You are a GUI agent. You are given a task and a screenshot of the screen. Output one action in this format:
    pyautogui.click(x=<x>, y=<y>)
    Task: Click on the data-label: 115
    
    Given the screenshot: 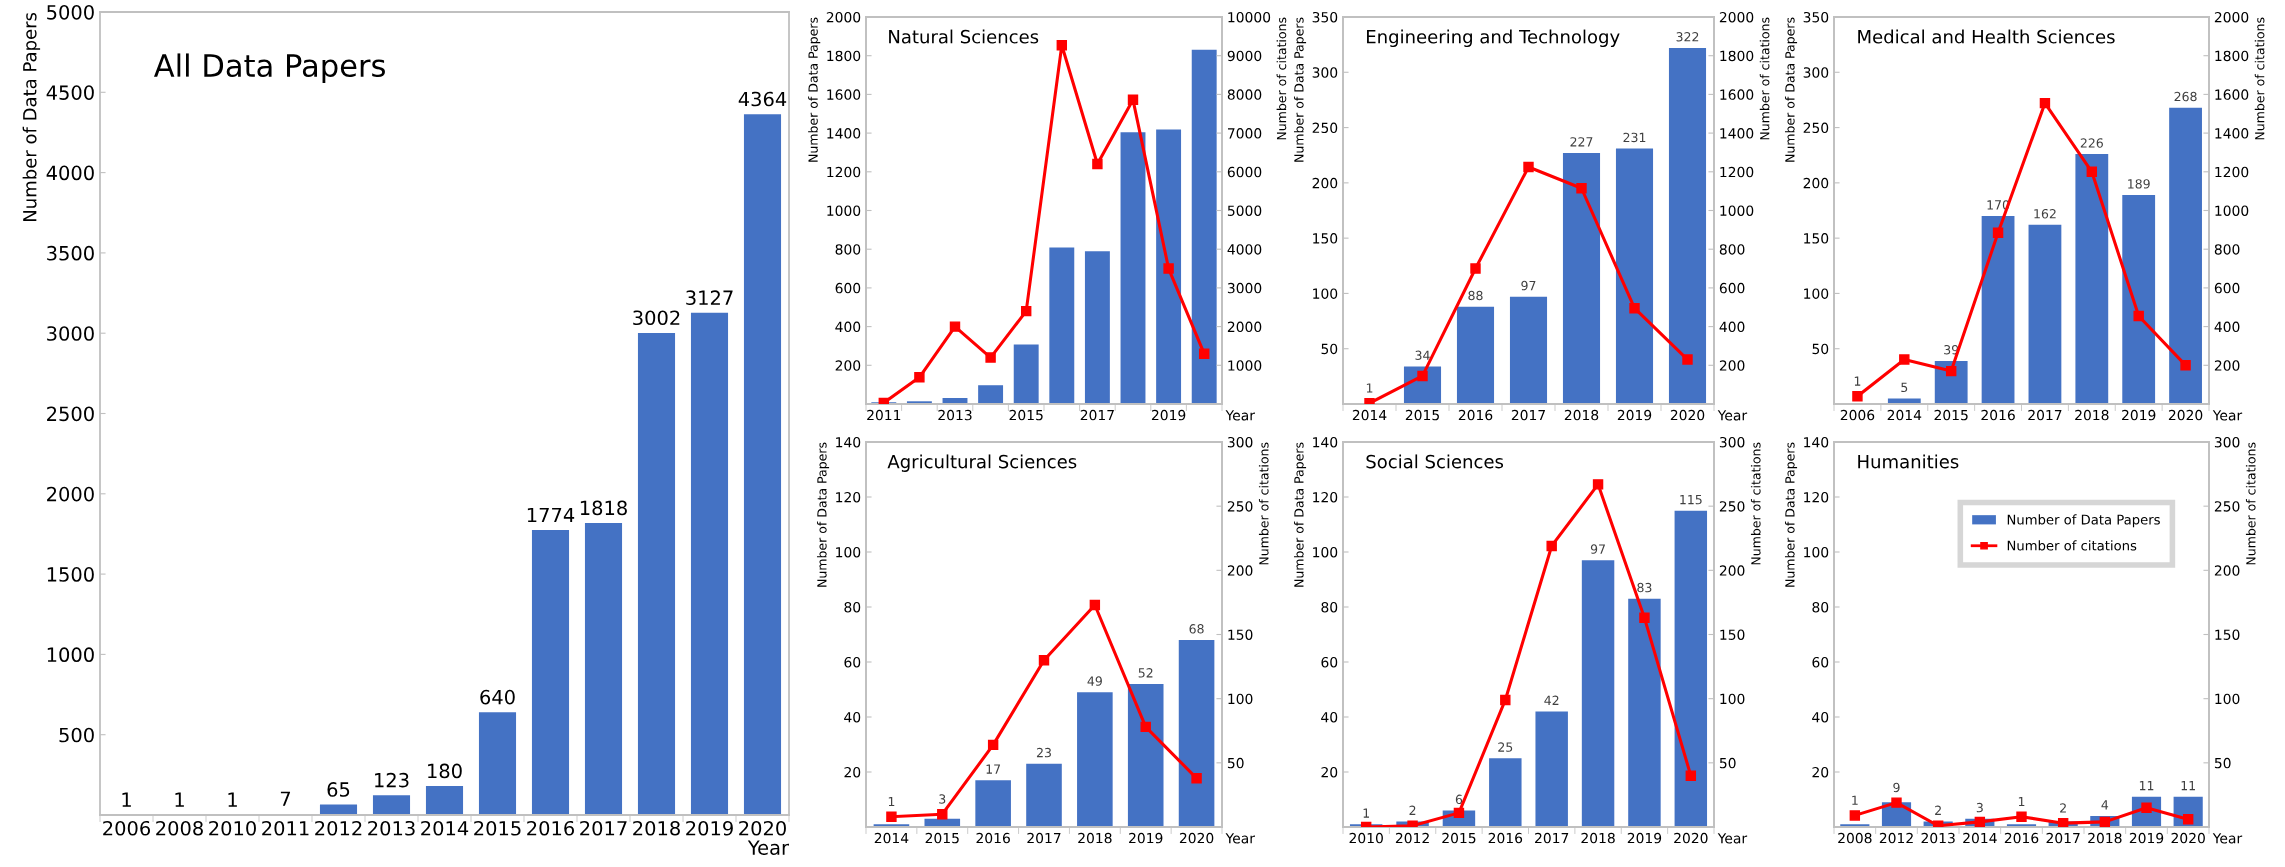 What is the action you would take?
    pyautogui.click(x=1691, y=500)
    